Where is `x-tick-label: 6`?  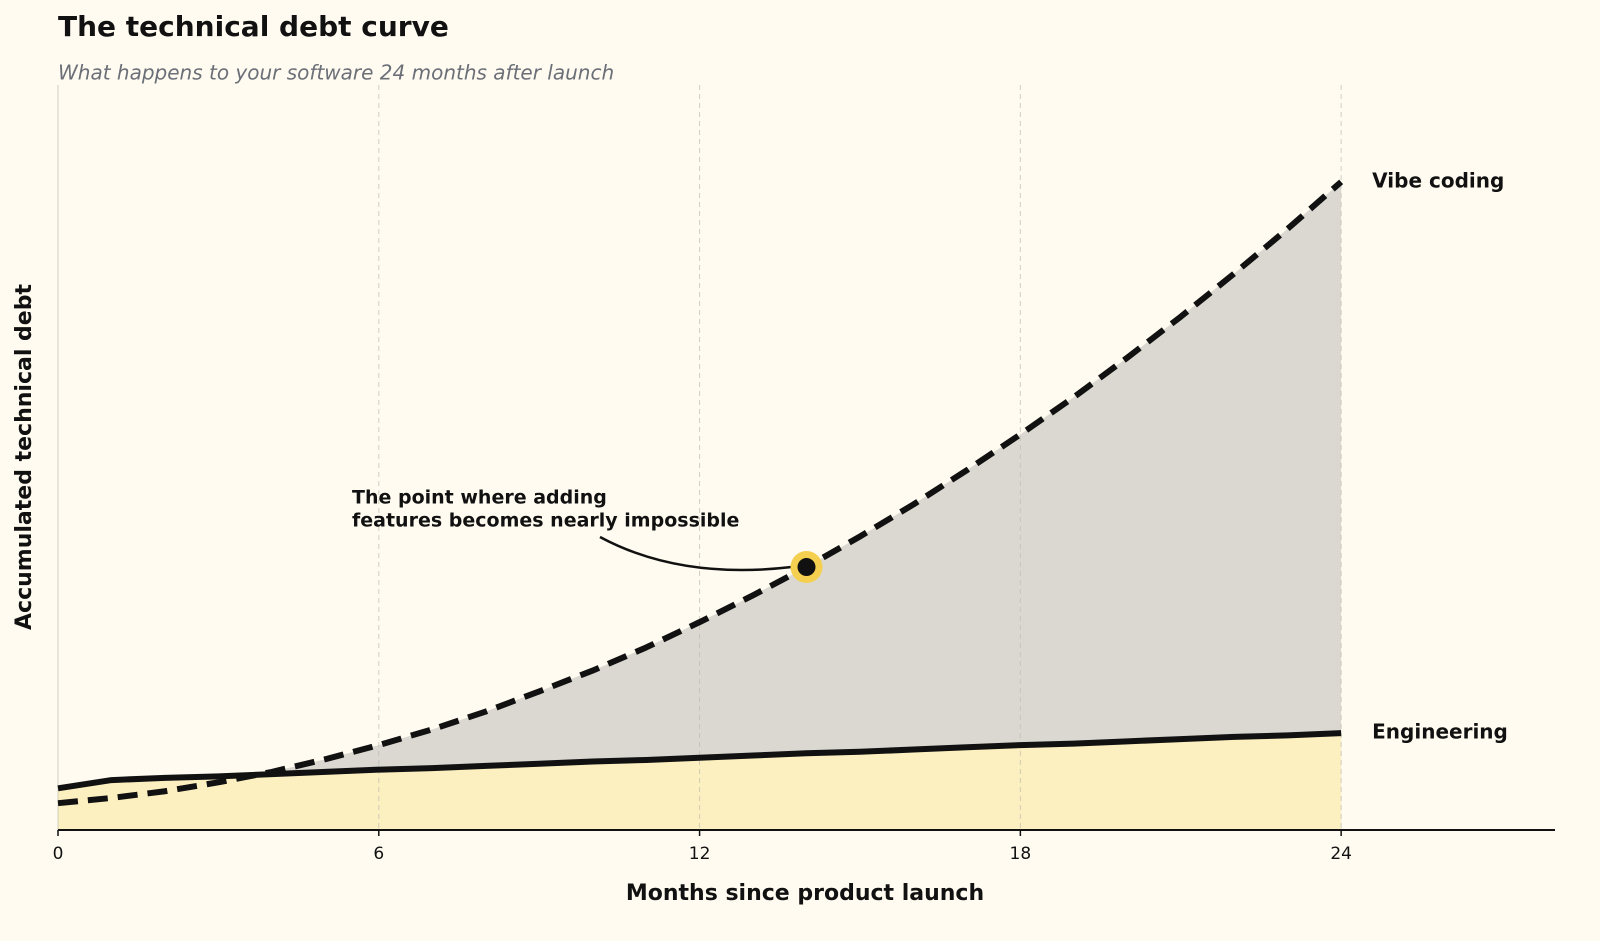 x-tick-label: 6 is located at coordinates (378, 854).